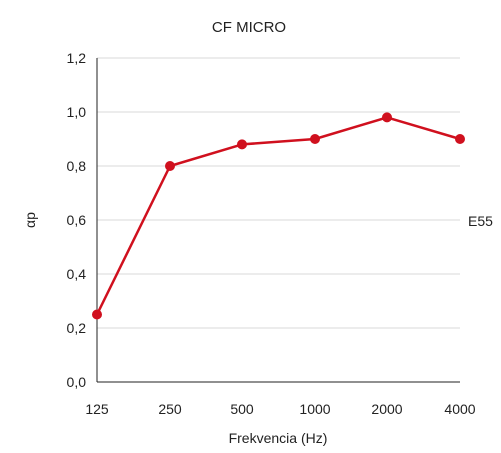 The width and height of the screenshot is (501, 453). Describe the element at coordinates (242, 409) in the screenshot. I see `x-tick-label: 500` at that location.